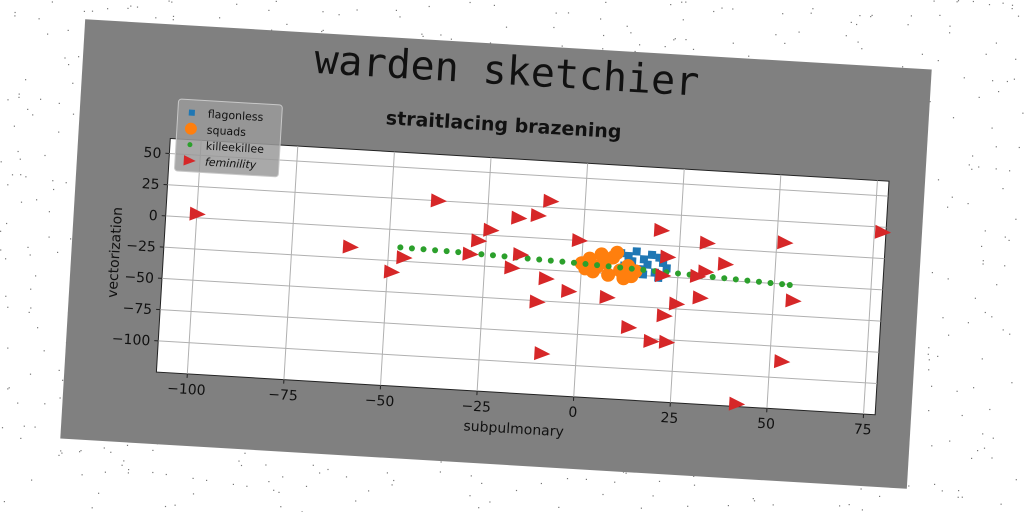 The image size is (1024, 512). Describe the element at coordinates (189, 160) in the screenshot. I see `legend-marker-feminility` at that location.